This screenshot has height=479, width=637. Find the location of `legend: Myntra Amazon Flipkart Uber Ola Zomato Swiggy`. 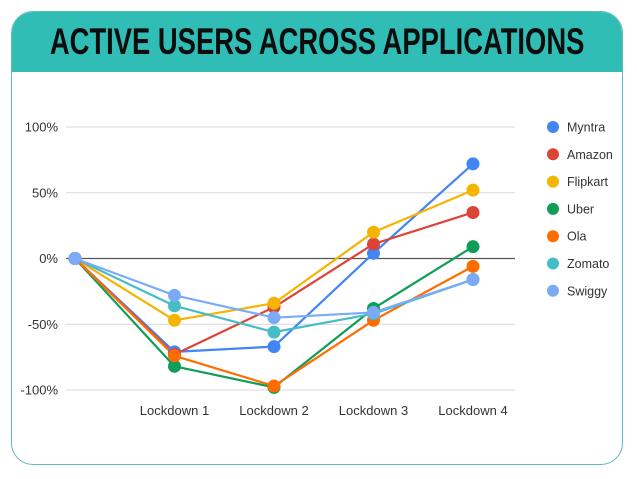

legend: Myntra Amazon Flipkart Uber Ola Zomato Swiggy is located at coordinates (580, 209).